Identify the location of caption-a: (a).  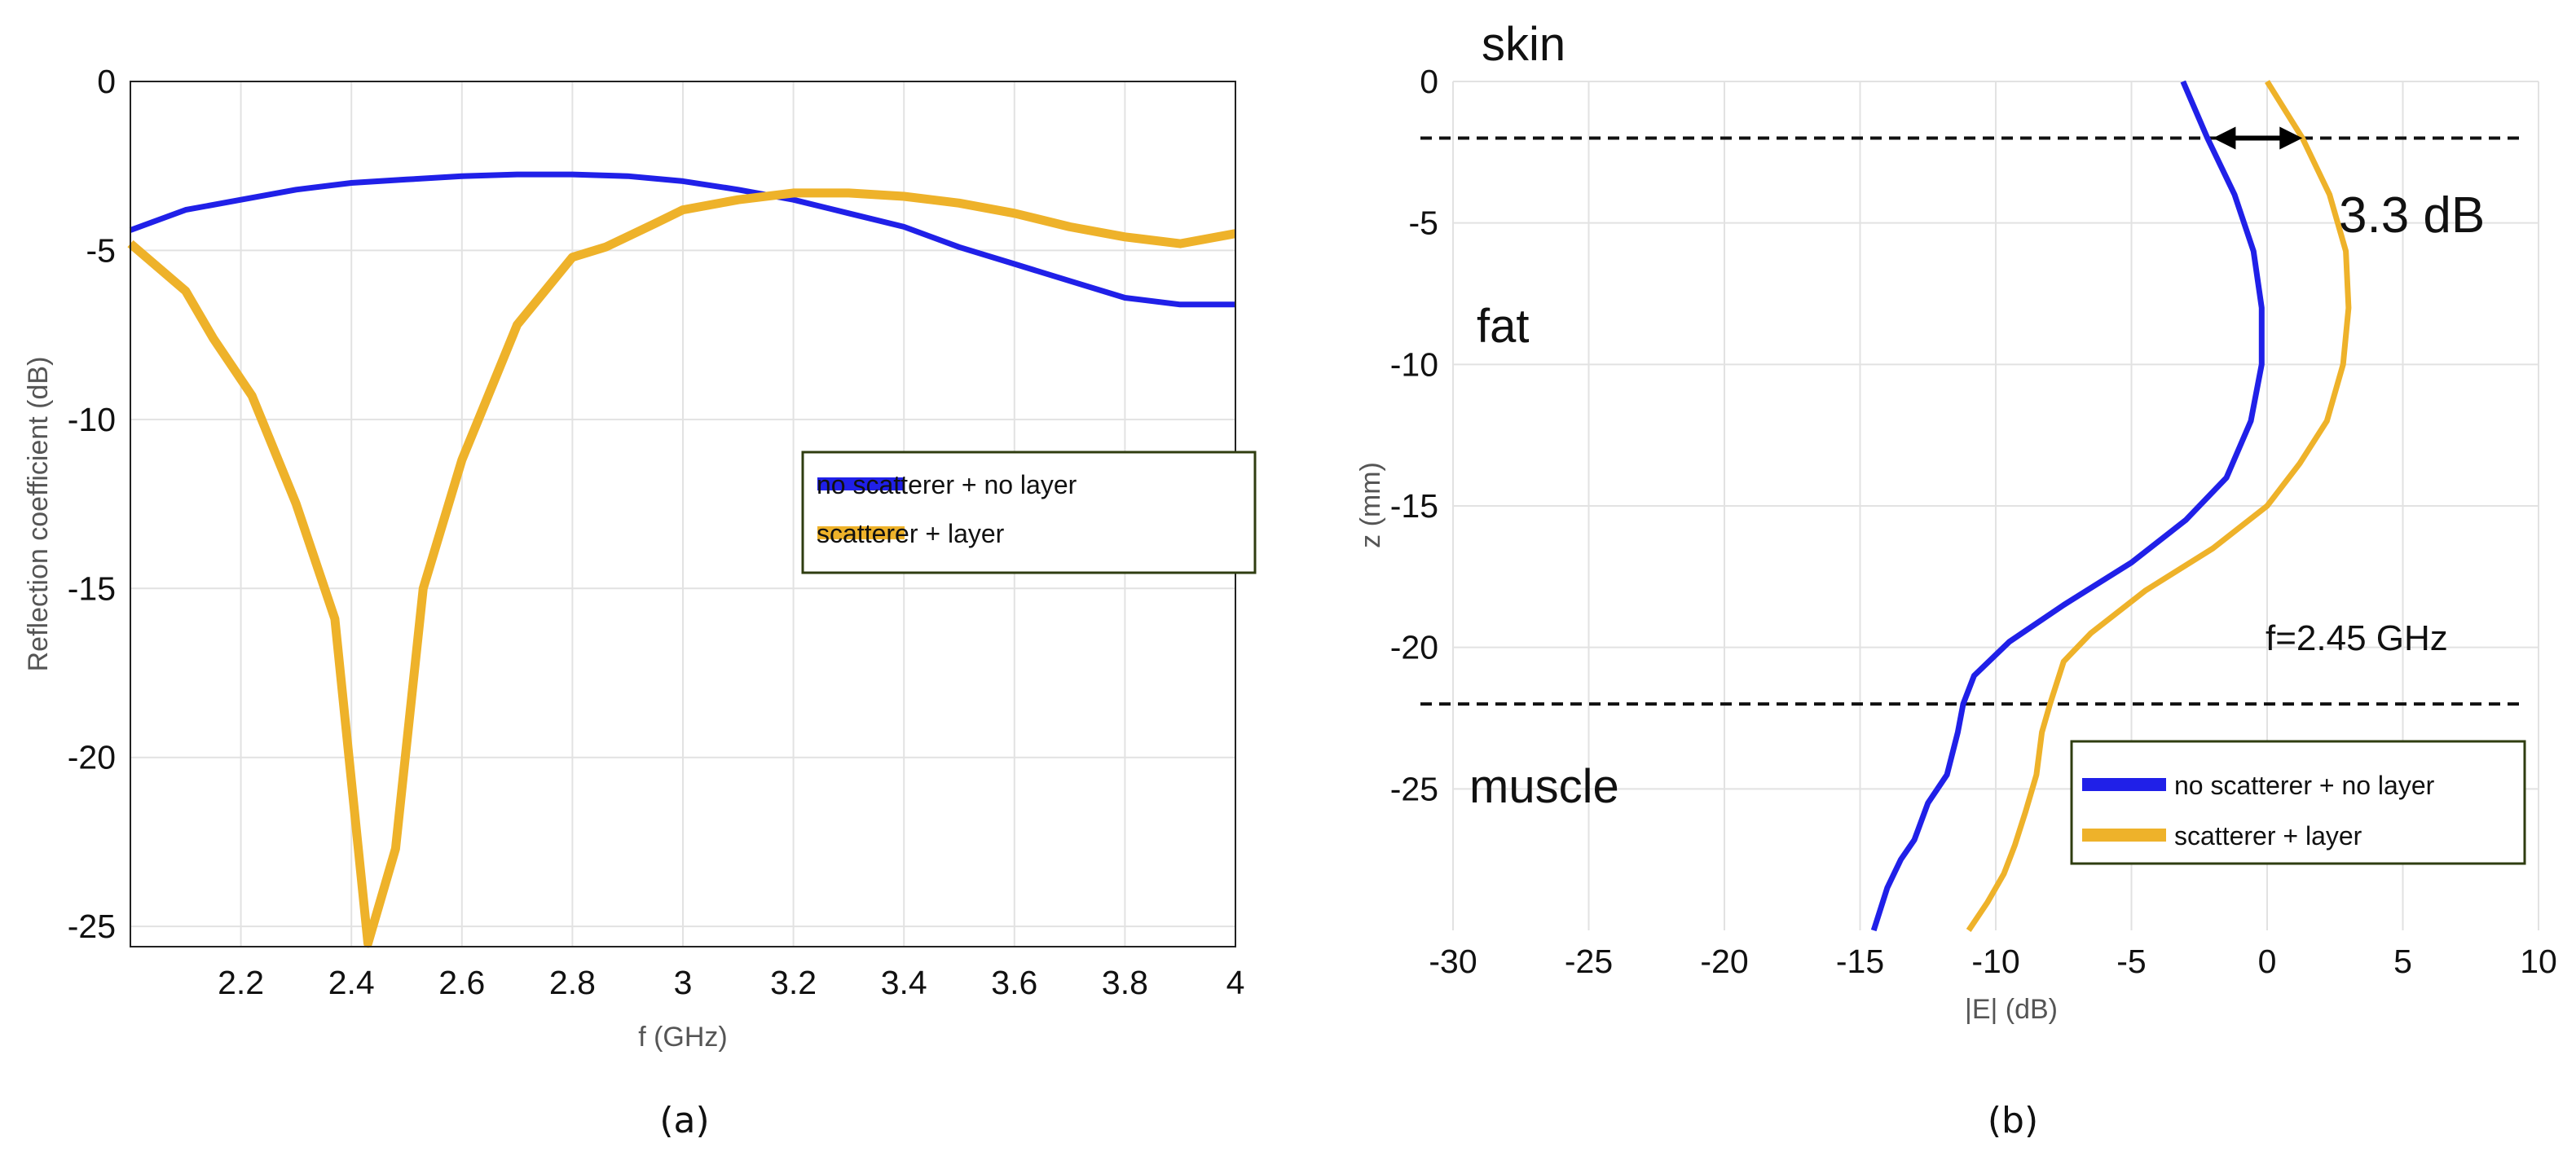
(684, 1120).